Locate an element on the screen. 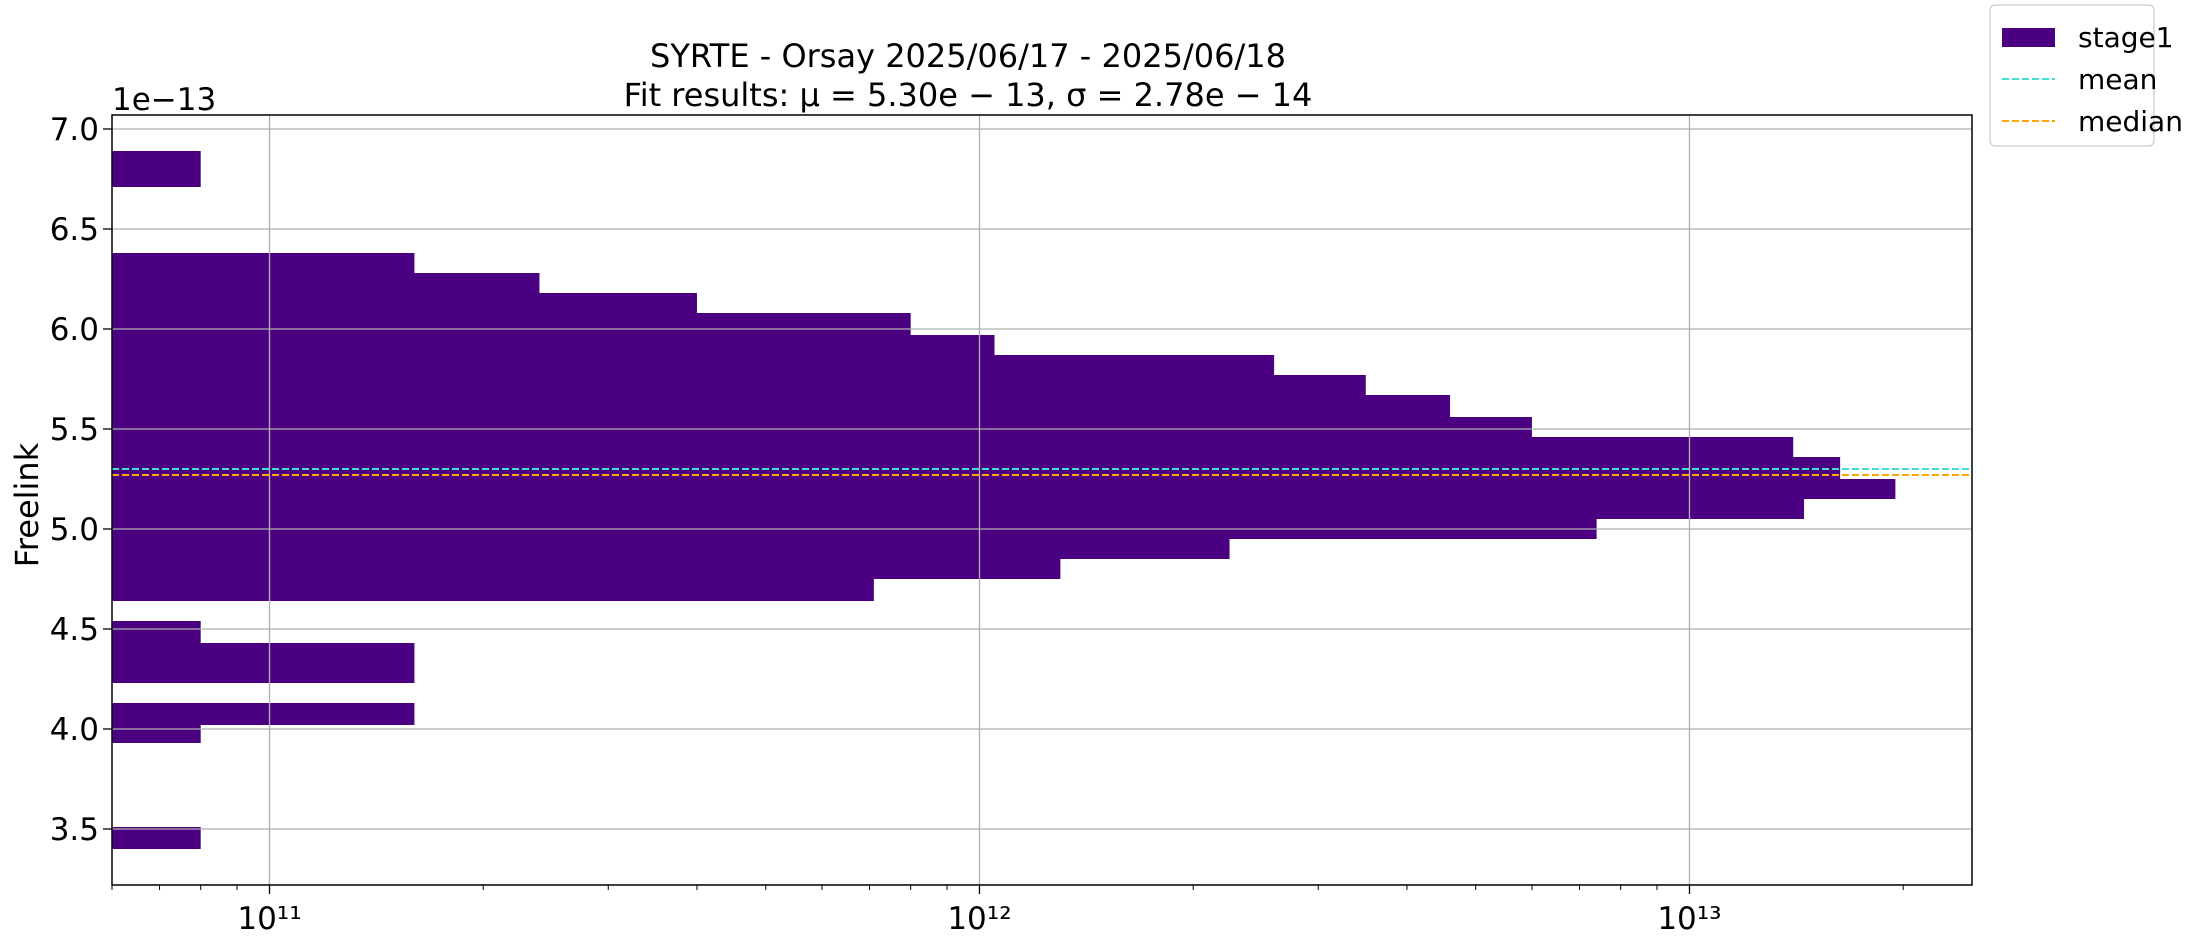 This screenshot has height=940, width=2207. y-tick-label: 3.5 is located at coordinates (74, 830).